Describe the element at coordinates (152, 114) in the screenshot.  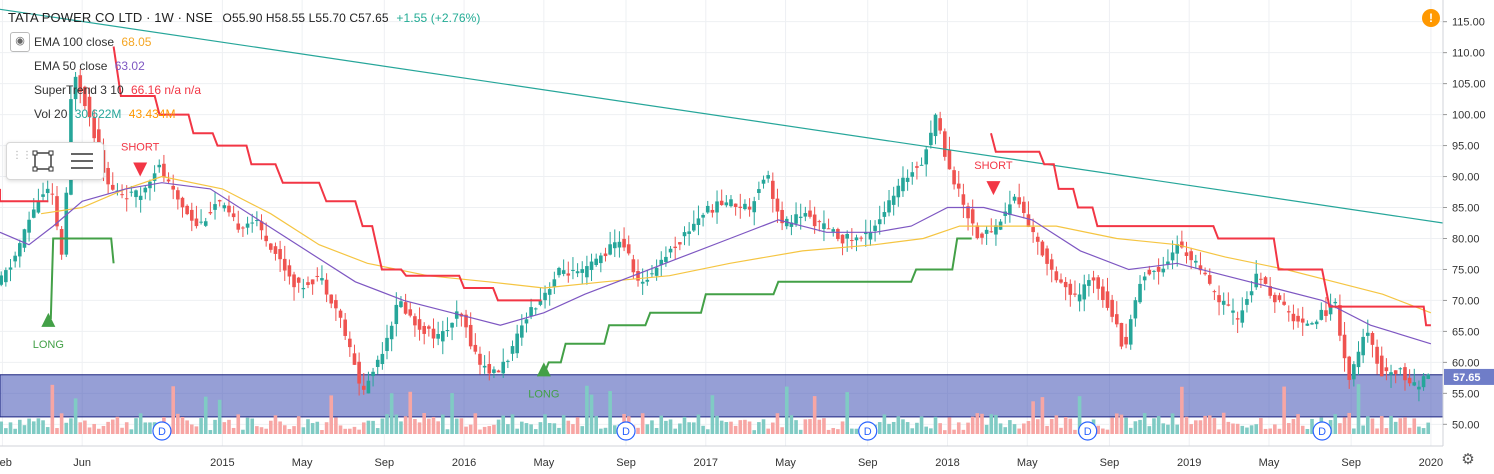
I see `volume-ma-value: 43.434M` at that location.